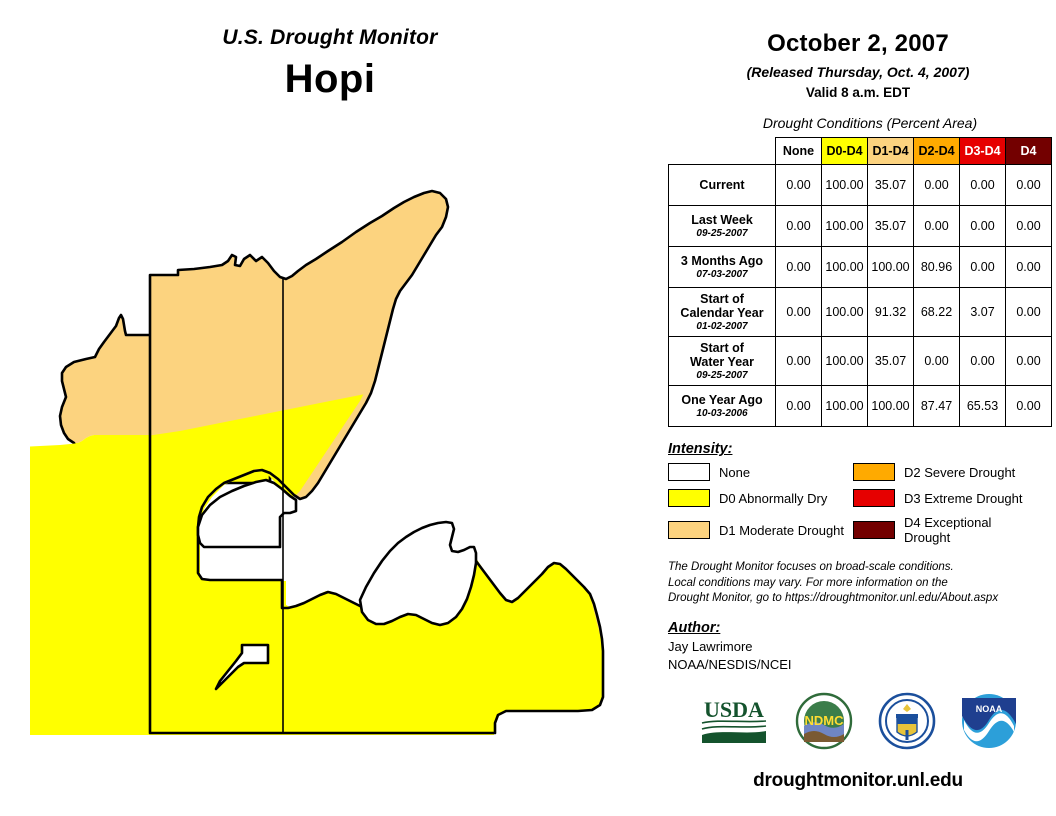 Image resolution: width=1056 pixels, height=816 pixels. What do you see at coordinates (330, 64) in the screenshot?
I see `title-block: U.S. Drought Monitor Hopi` at bounding box center [330, 64].